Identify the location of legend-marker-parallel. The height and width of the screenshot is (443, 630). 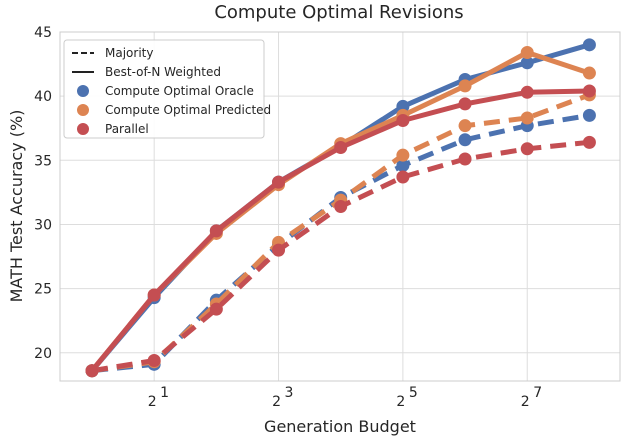
(83, 129).